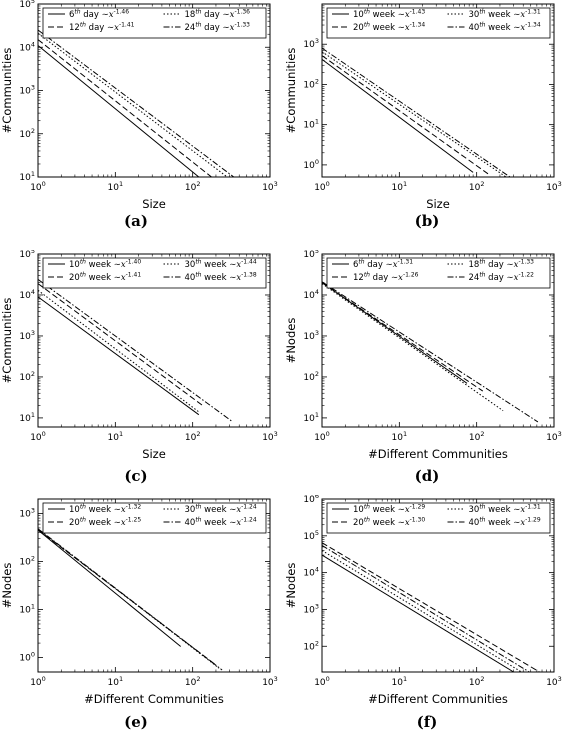 The image size is (568, 740). Describe the element at coordinates (221, 510) in the screenshot. I see `legend-entry: 30th week ∼x-1.24` at that location.